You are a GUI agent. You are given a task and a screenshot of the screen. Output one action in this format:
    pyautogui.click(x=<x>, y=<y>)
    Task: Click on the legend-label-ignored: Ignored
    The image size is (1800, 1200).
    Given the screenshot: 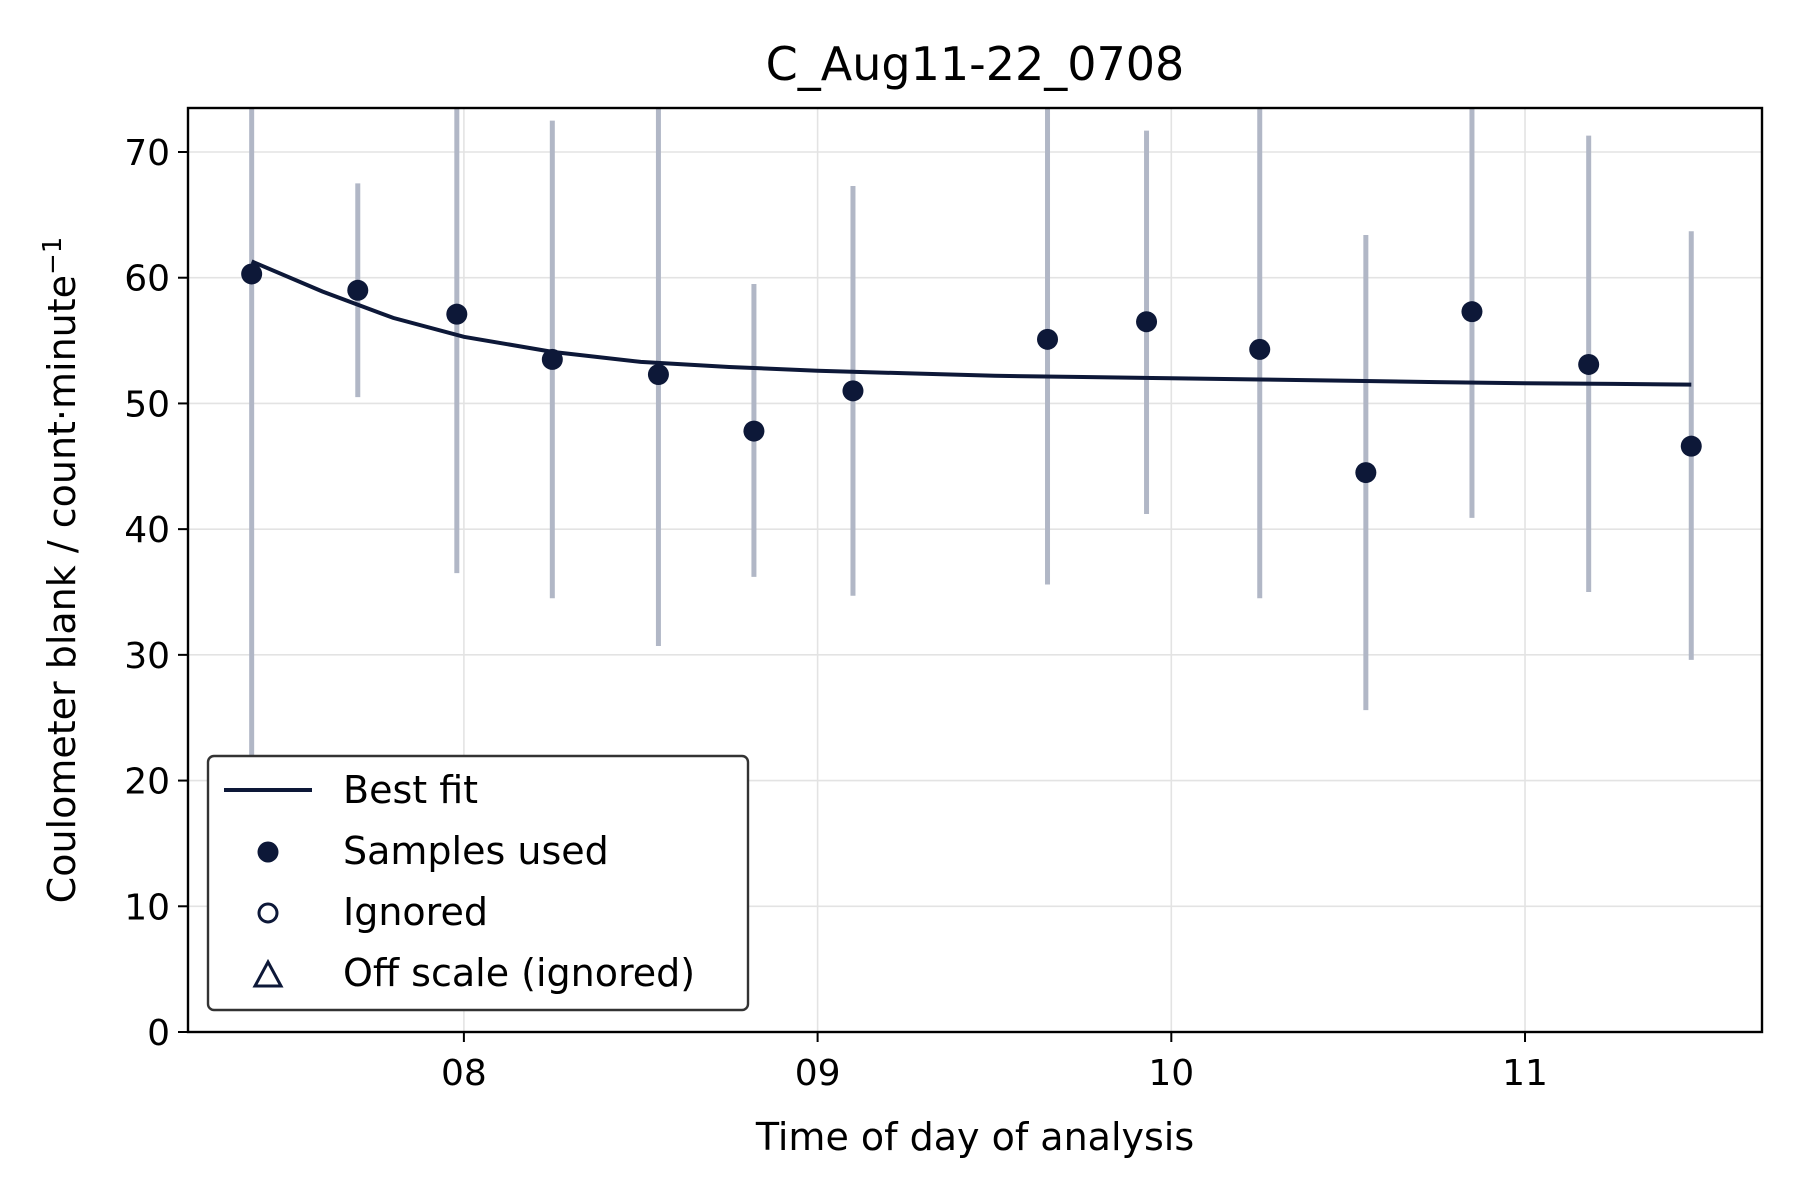 What is the action you would take?
    pyautogui.click(x=415, y=912)
    